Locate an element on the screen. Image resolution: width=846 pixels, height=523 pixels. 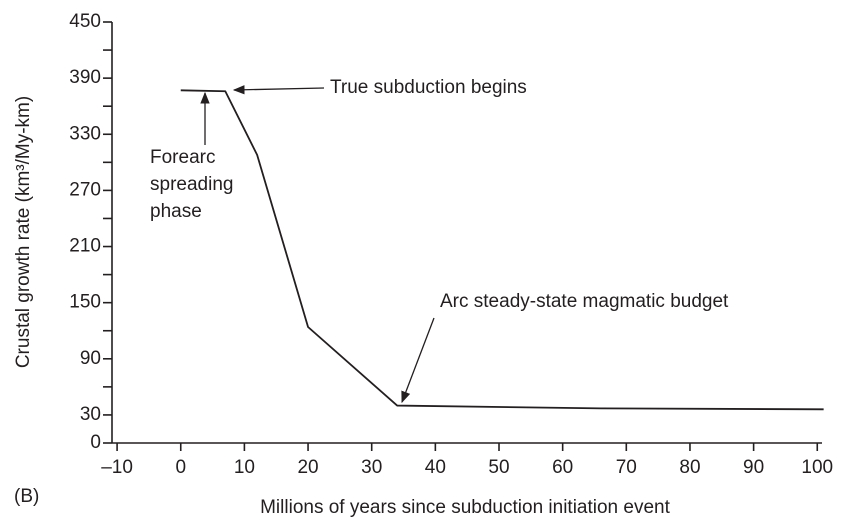
y-tick-label: 390 is located at coordinates (85, 77).